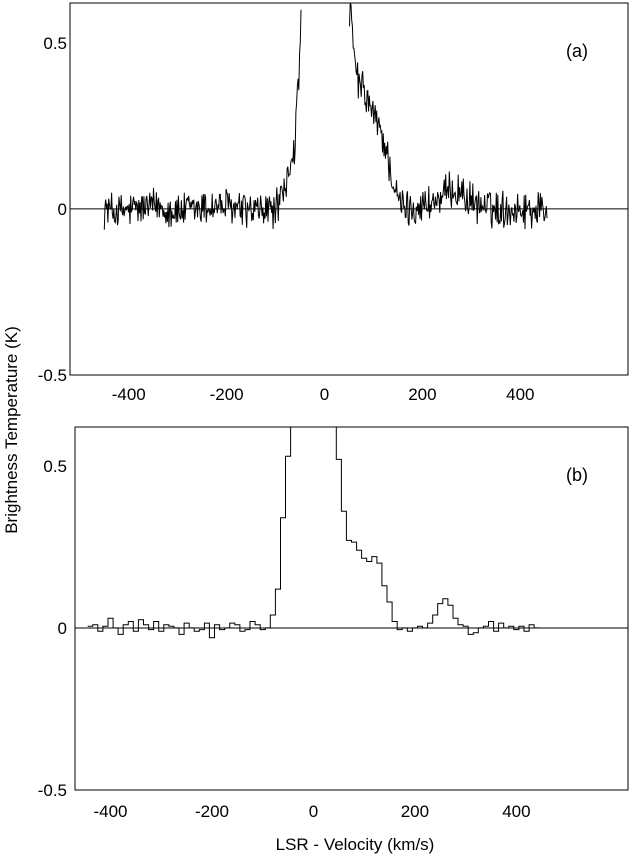 The width and height of the screenshot is (634, 859). Describe the element at coordinates (55, 43) in the screenshot. I see `panel-a-y-tick-label: 0.5` at that location.